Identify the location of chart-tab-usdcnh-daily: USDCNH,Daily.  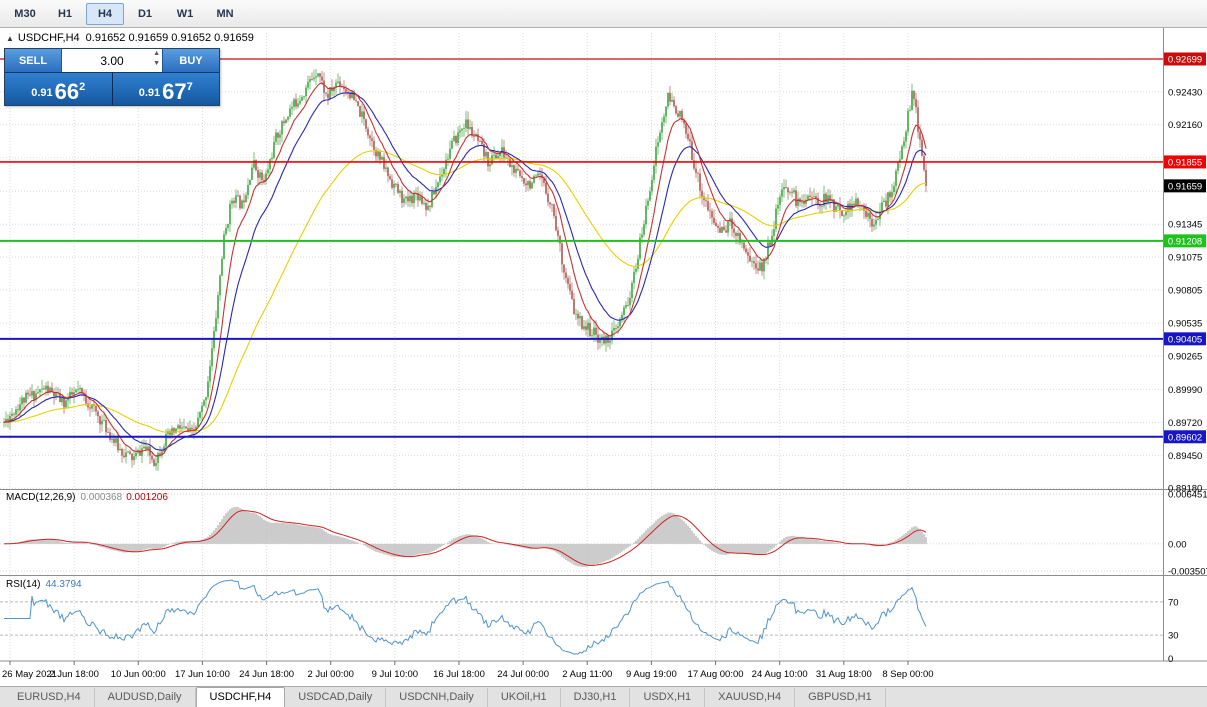
(437, 697).